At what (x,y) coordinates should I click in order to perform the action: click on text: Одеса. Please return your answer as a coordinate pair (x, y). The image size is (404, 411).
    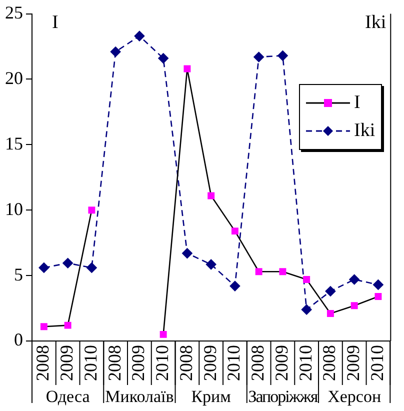
    Looking at the image, I should click on (68, 397).